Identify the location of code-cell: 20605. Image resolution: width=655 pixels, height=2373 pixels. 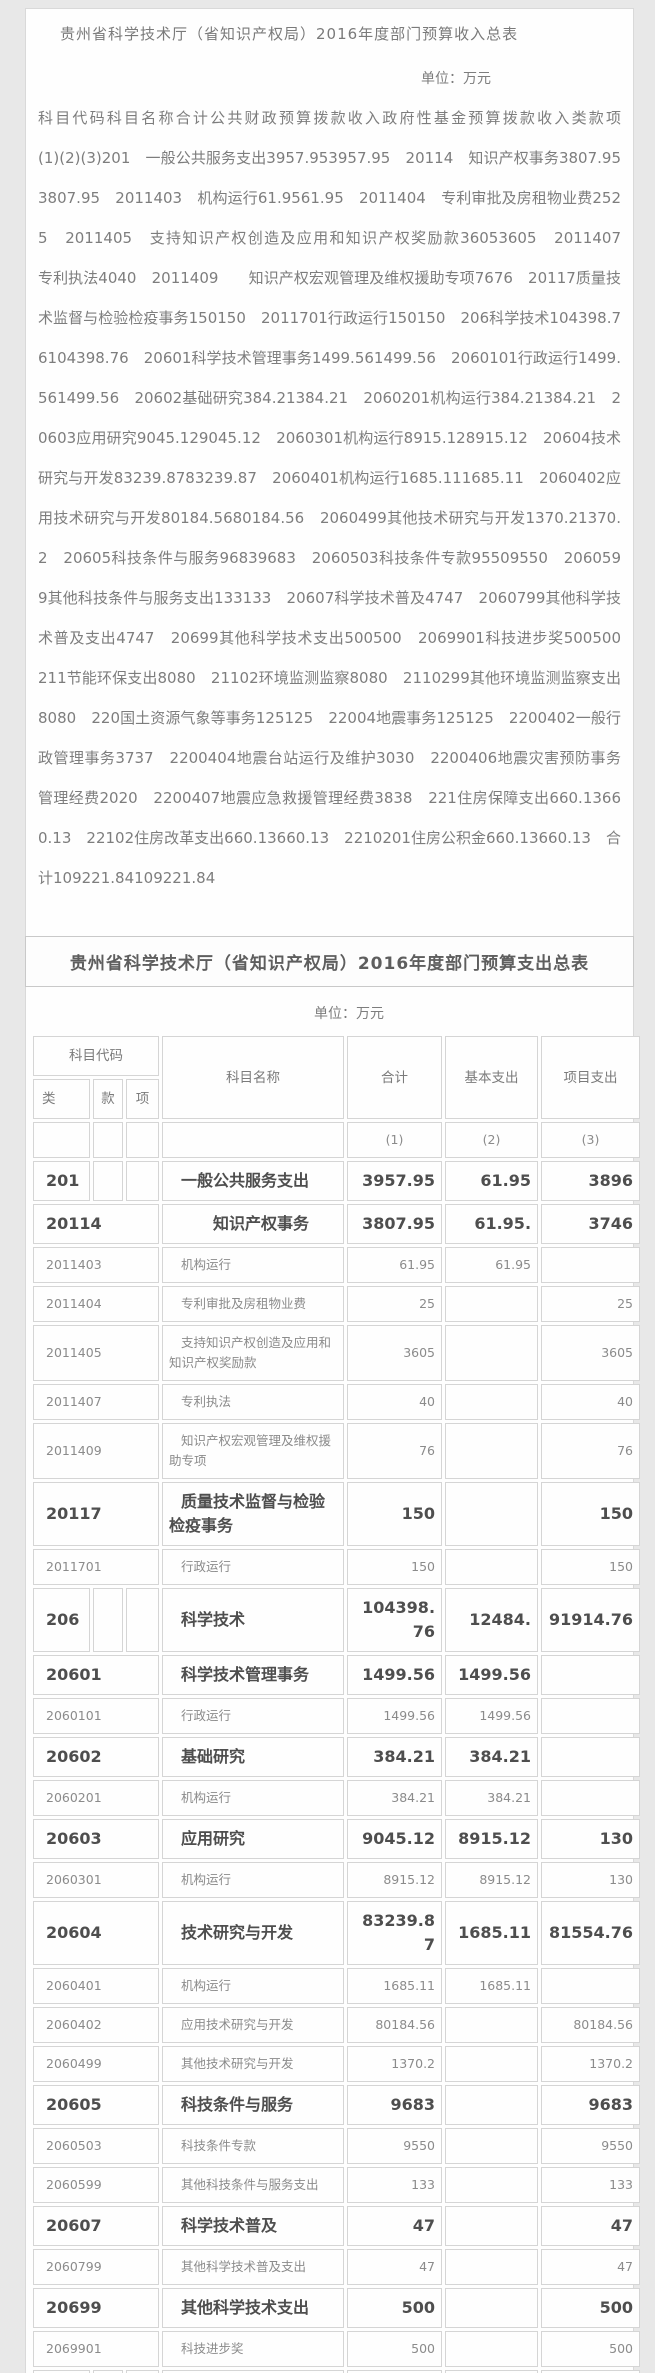
(96, 2105).